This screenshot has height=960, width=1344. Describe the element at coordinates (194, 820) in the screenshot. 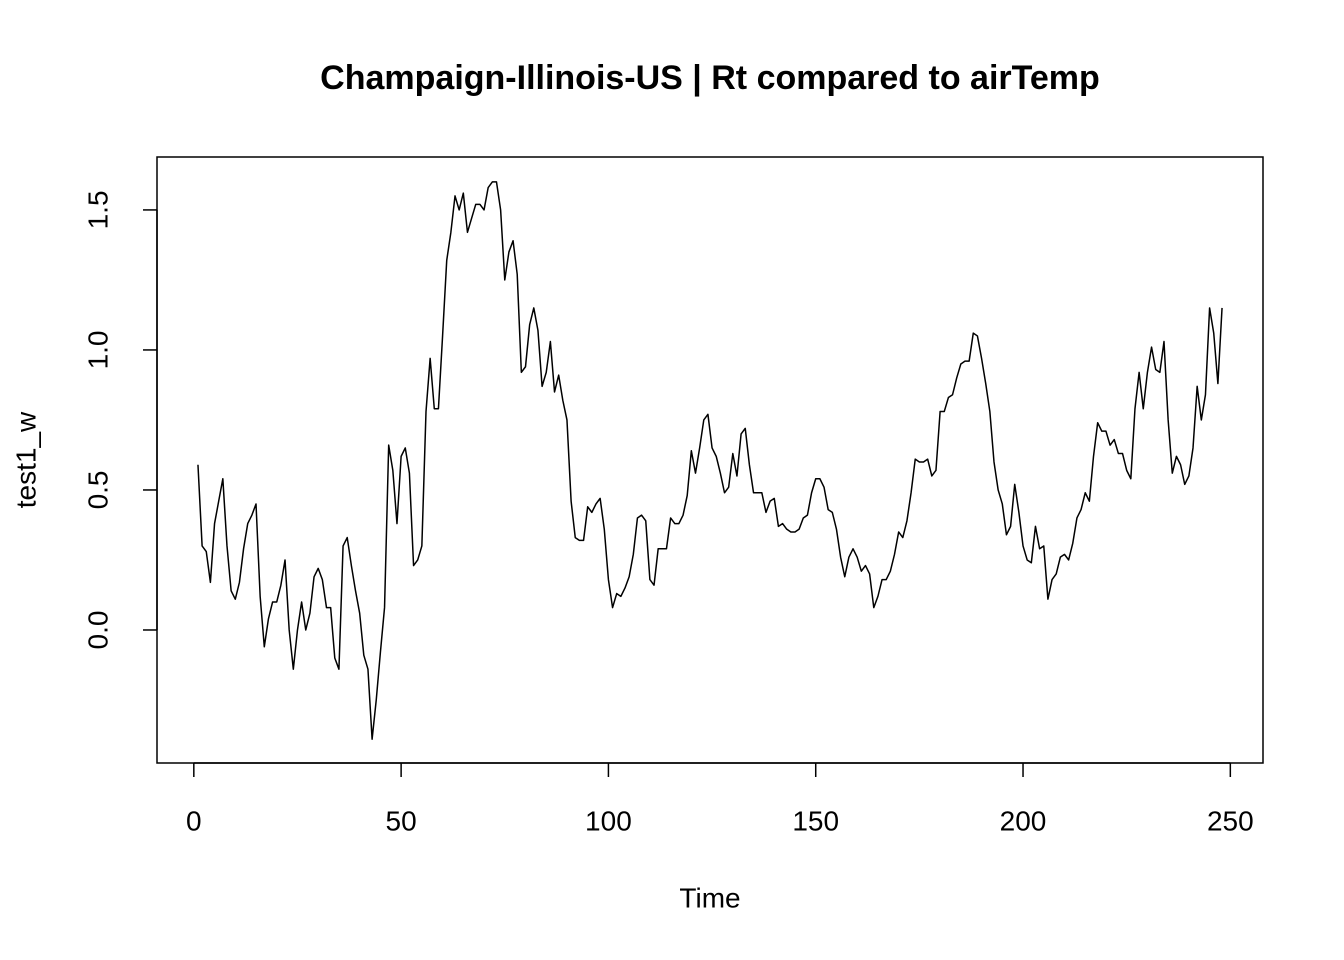

I see `x-tick-label: 0` at that location.